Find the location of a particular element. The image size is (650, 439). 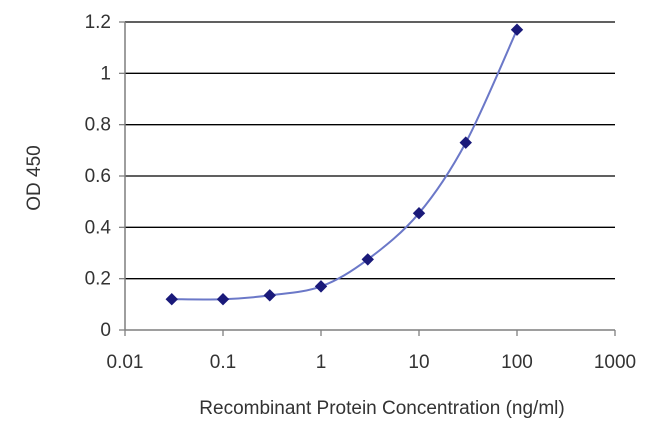

x-tick-label-1: 0.1 is located at coordinates (223, 362).